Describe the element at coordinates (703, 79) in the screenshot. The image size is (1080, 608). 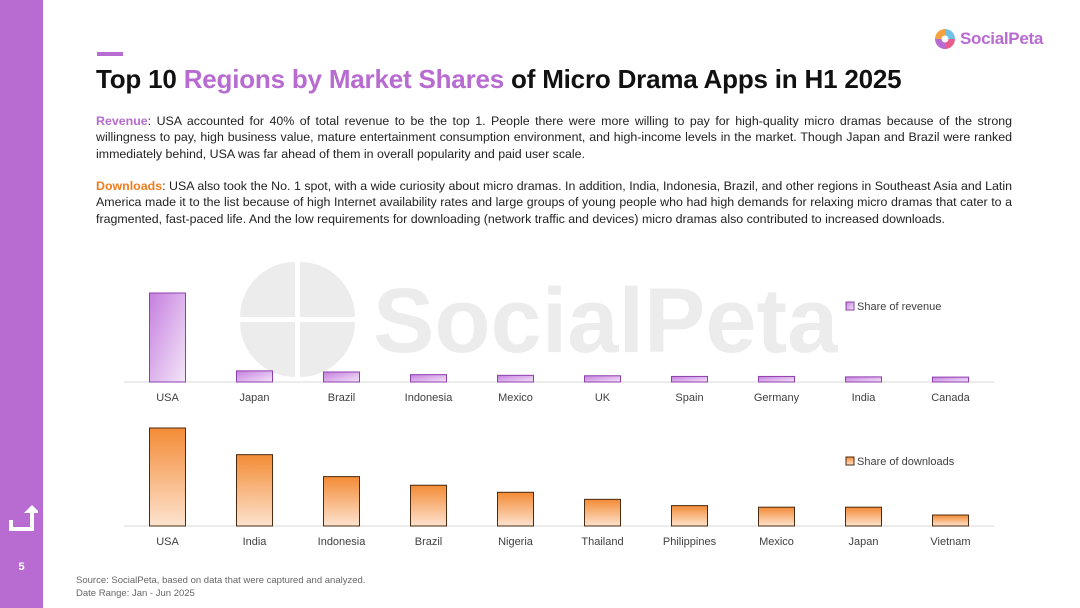
I see `title-part2: of Micro Drama Apps in H1 2025` at that location.